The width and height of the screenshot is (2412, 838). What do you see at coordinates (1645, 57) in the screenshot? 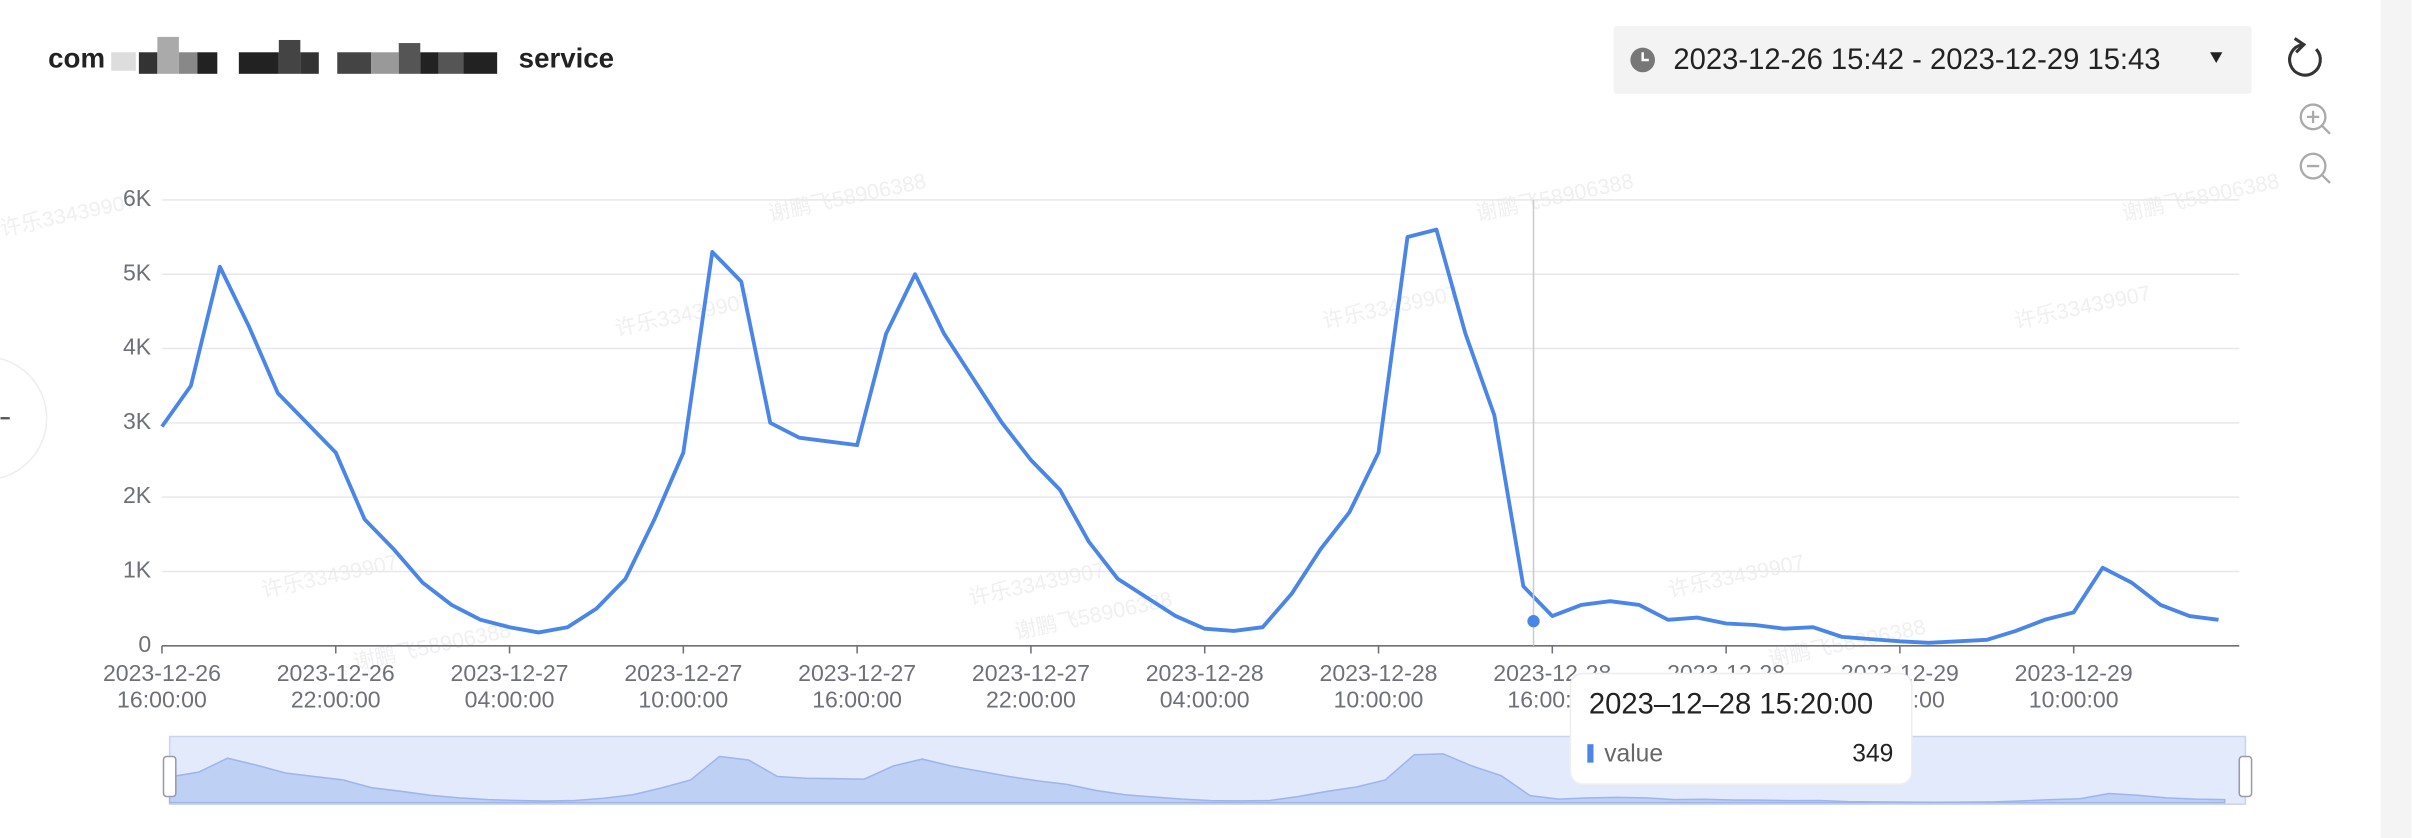
I see `clock-hand` at bounding box center [1645, 57].